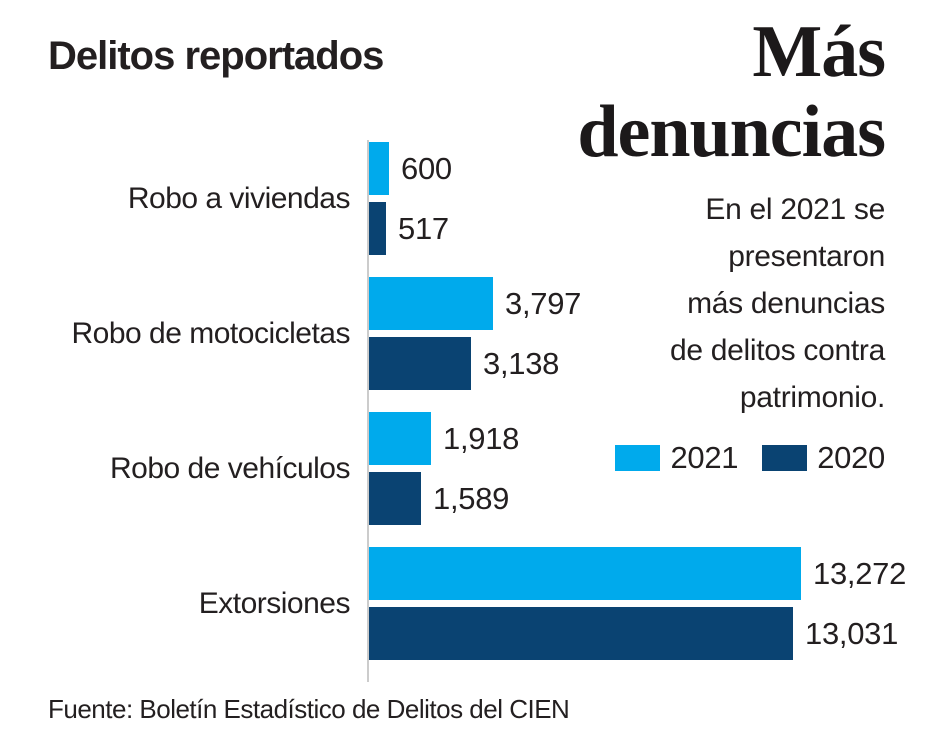  Describe the element at coordinates (239, 198) in the screenshot. I see `category-label-1: Robo a viviendas` at that location.